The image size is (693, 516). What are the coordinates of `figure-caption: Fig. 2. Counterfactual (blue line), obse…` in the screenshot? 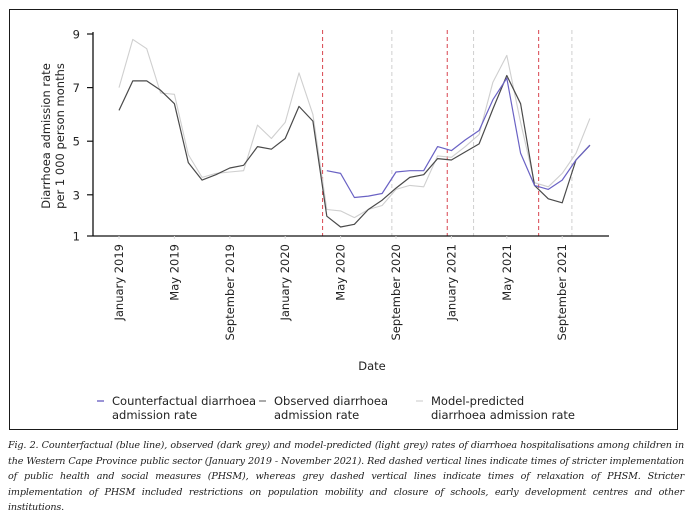 It's located at (346, 477).